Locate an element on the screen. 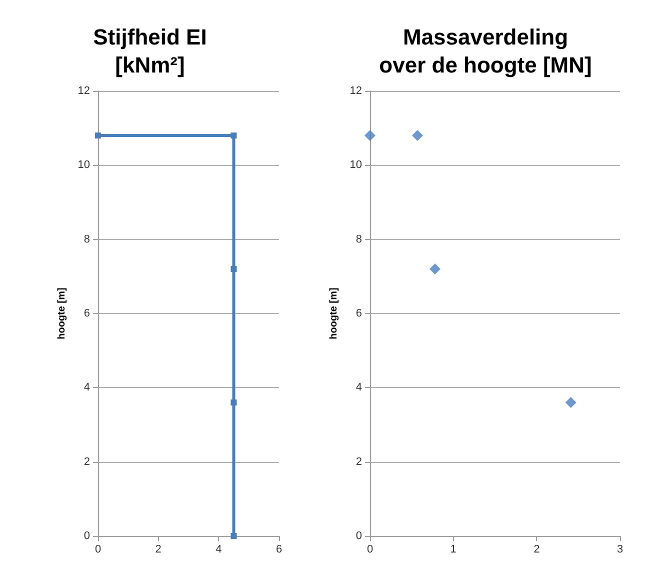 Image resolution: width=671 pixels, height=568 pixels. x-tick-label: 1 is located at coordinates (453, 550).